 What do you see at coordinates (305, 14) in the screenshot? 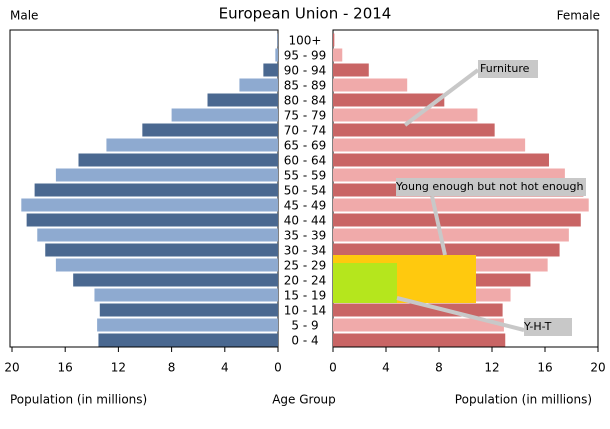
I see `chart-title: European Union - 2014` at bounding box center [305, 14].